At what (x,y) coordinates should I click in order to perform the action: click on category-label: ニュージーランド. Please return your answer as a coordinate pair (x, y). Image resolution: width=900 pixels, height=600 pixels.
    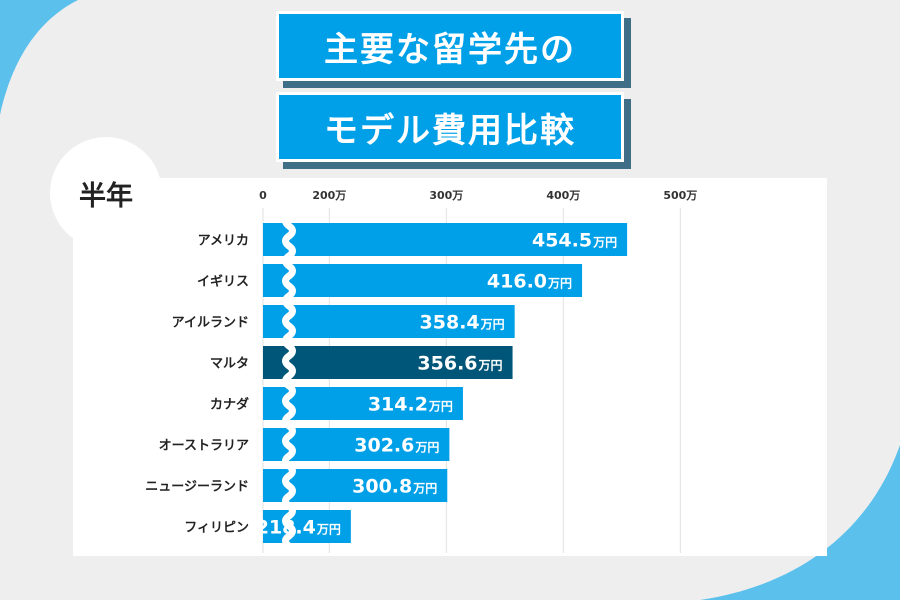
    Looking at the image, I should click on (197, 487).